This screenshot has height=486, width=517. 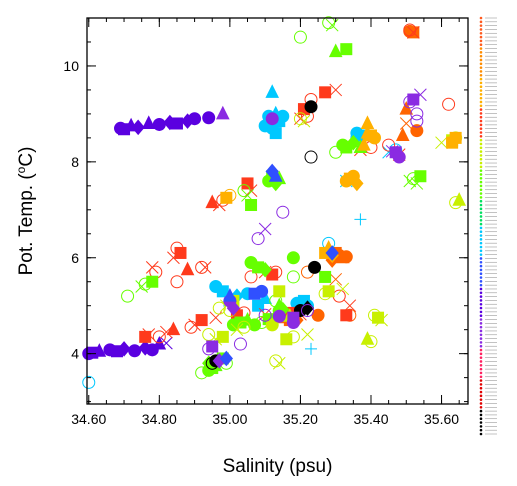 What do you see at coordinates (75, 354) in the screenshot?
I see `y-tick-label: 4` at bounding box center [75, 354].